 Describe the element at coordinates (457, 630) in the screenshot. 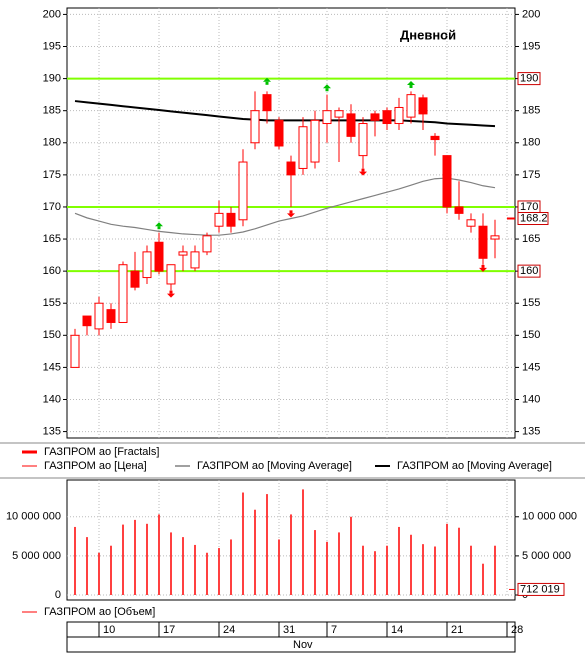

I see `x-tick-label: 21` at that location.